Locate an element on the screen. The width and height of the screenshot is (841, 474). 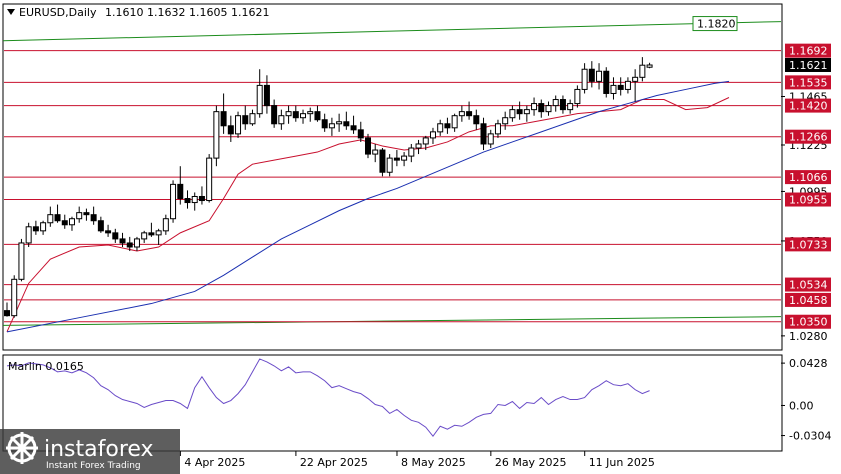
level-label-1.1266: 1.1266 is located at coordinates (808, 137).